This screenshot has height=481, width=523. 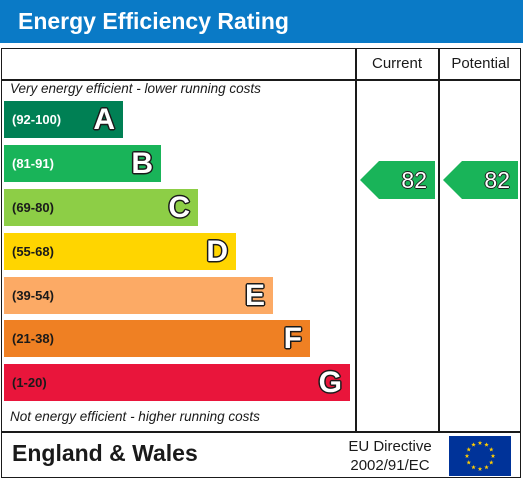 What do you see at coordinates (261, 432) in the screenshot?
I see `footer-divider` at bounding box center [261, 432].